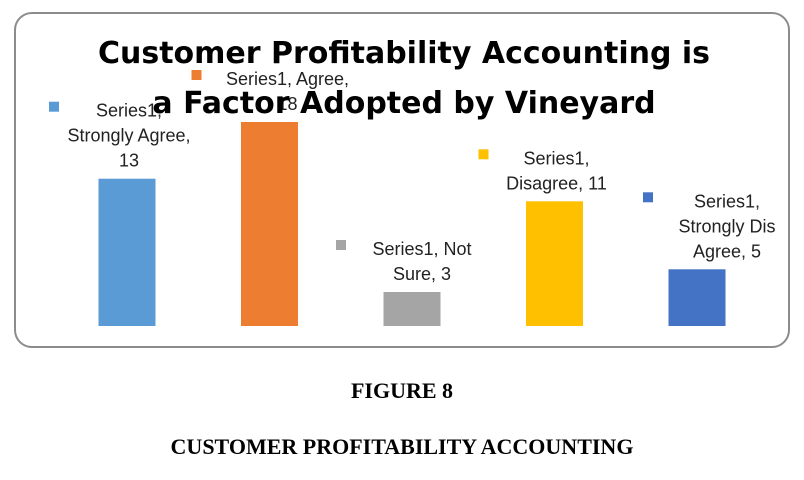  I want to click on data-label-not-sure: Series1, Not Sure, 3, so click(404, 261).